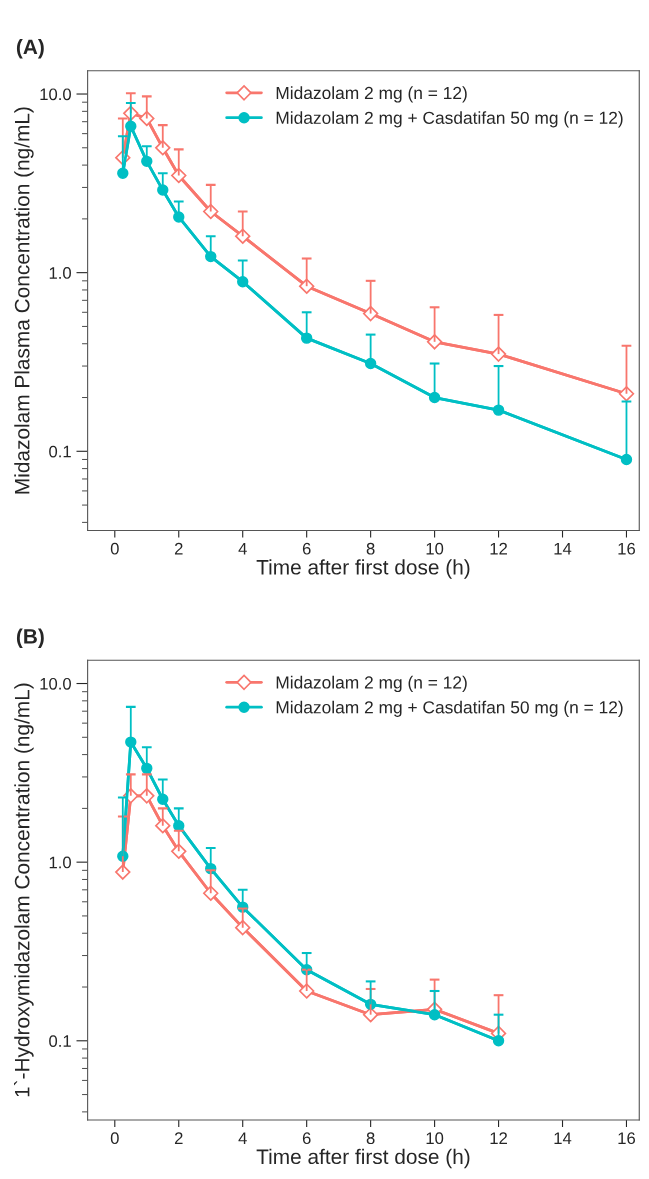 This screenshot has width=649, height=1179. Describe the element at coordinates (30, 638) in the screenshot. I see `chart-title: (B)` at that location.